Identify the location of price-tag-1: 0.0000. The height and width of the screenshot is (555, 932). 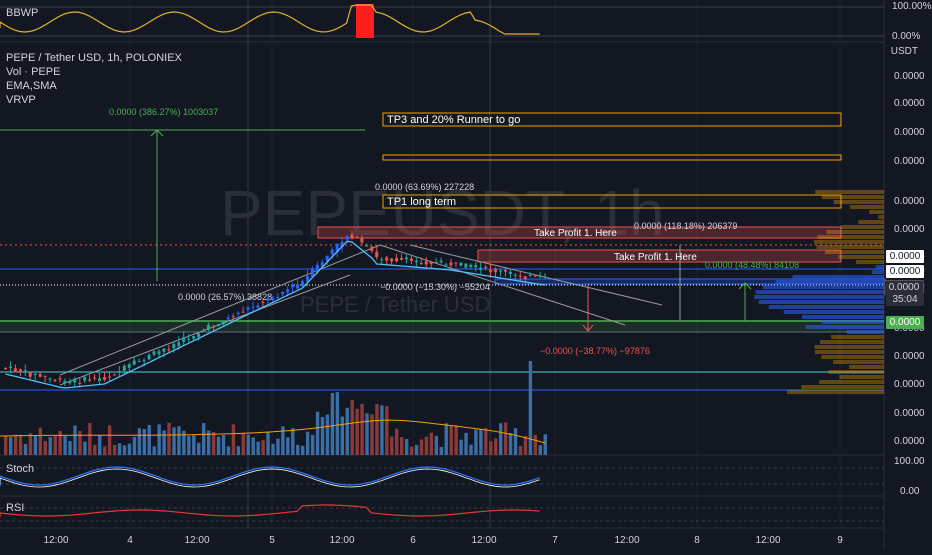
(905, 256).